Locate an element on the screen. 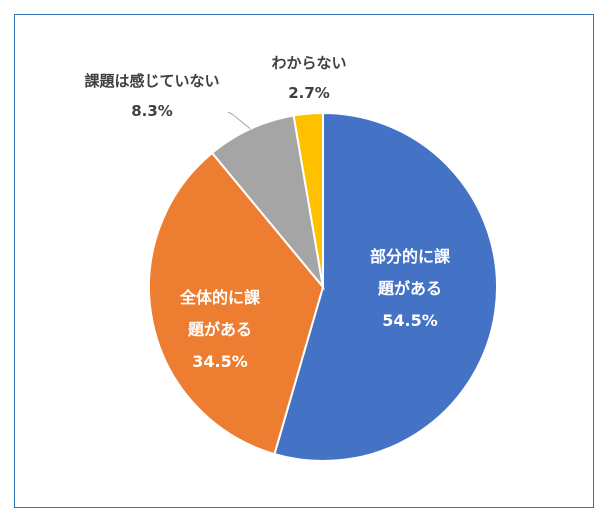 This screenshot has height=524, width=609. slice-value-label-4: 2.7% is located at coordinates (309, 93).